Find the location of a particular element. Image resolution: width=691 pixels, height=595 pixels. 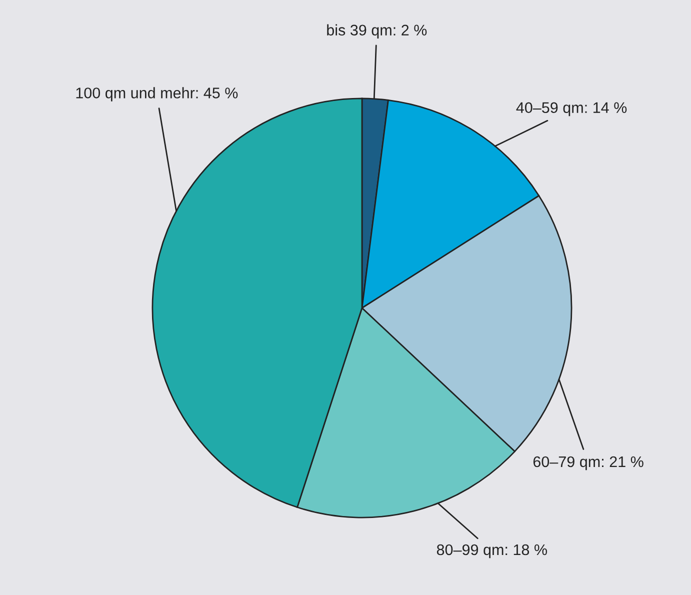

slice-label: bis 39 qm: 2 % is located at coordinates (377, 31).